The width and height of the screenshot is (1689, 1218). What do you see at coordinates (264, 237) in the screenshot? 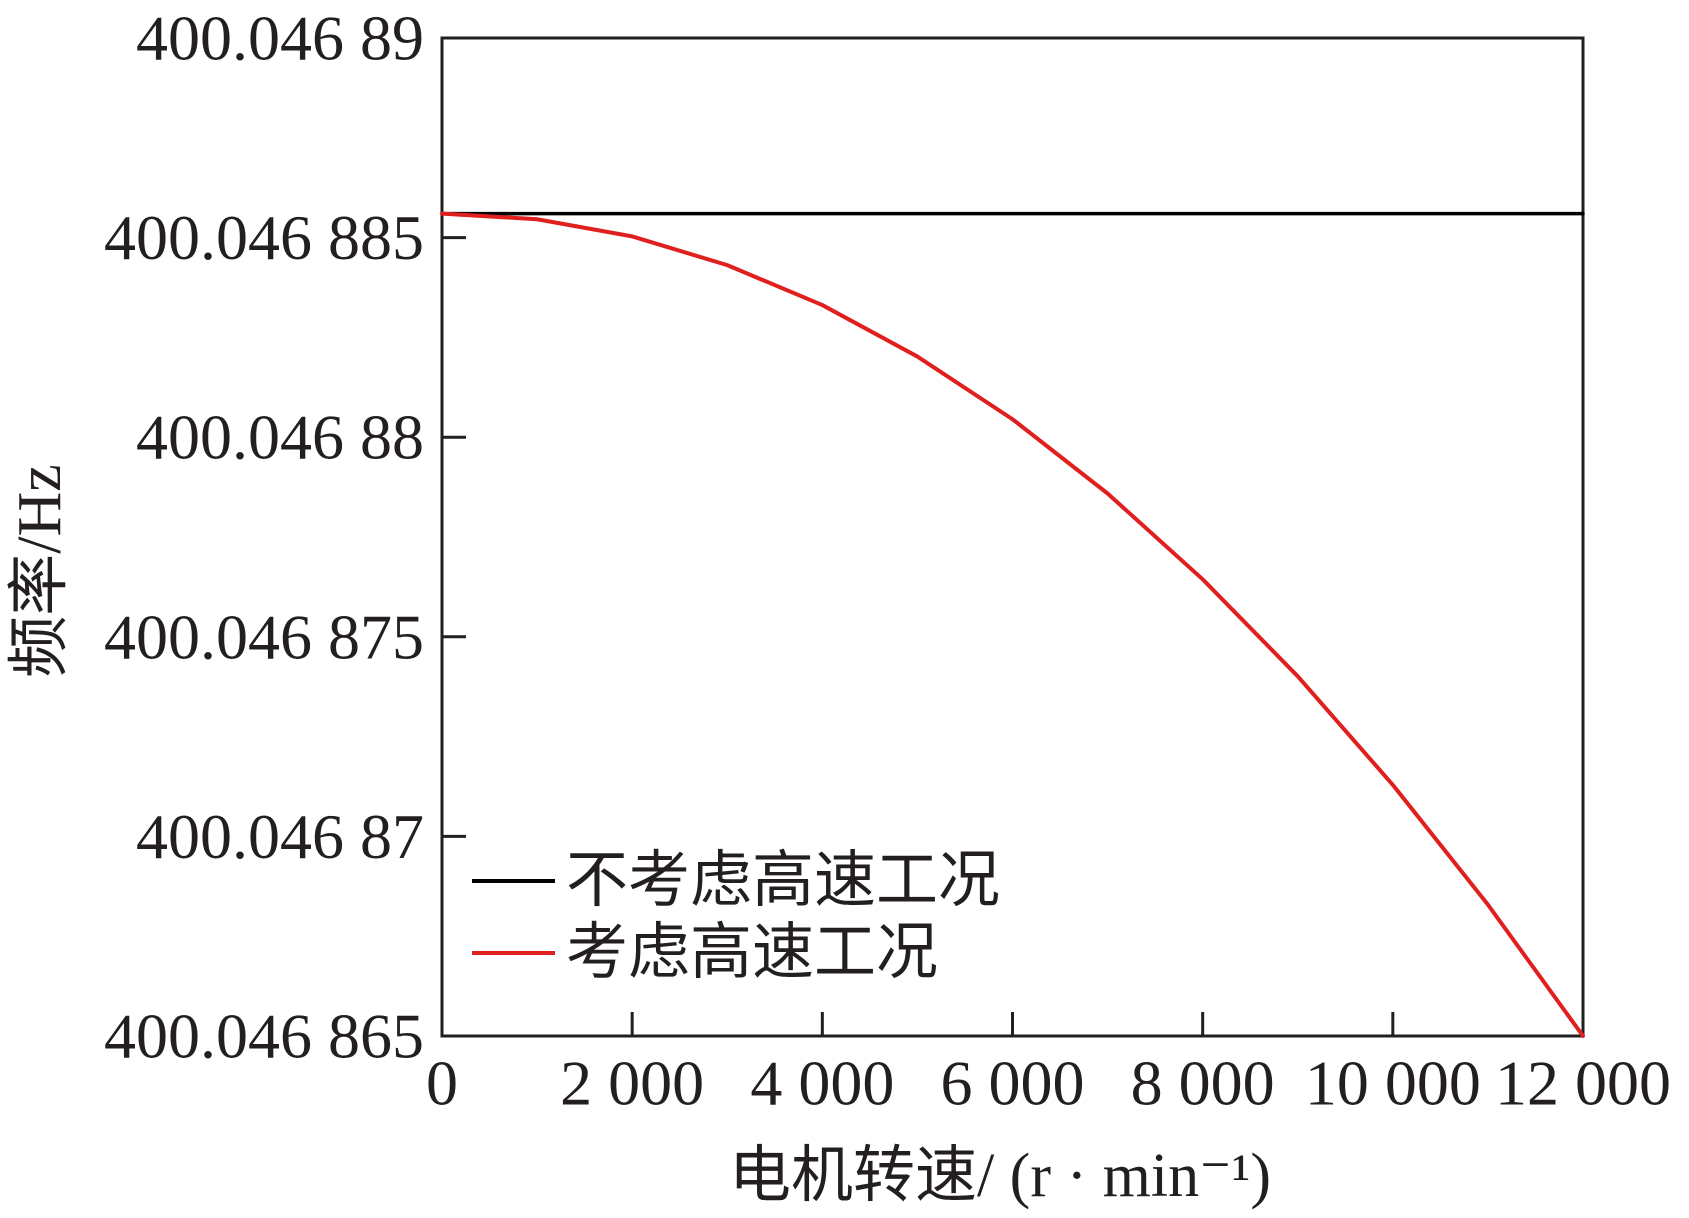
I see `y-tick-label: 400.046 885` at bounding box center [264, 237].